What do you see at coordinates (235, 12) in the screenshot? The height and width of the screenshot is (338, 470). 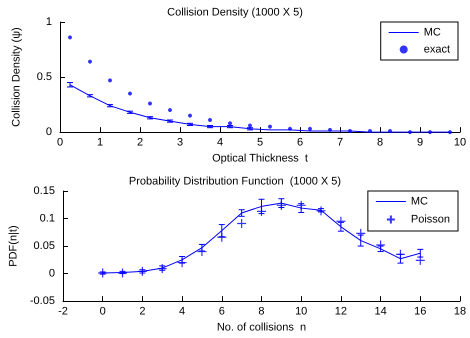 I see `chart-title: Collision Density (1000 X 5)` at bounding box center [235, 12].